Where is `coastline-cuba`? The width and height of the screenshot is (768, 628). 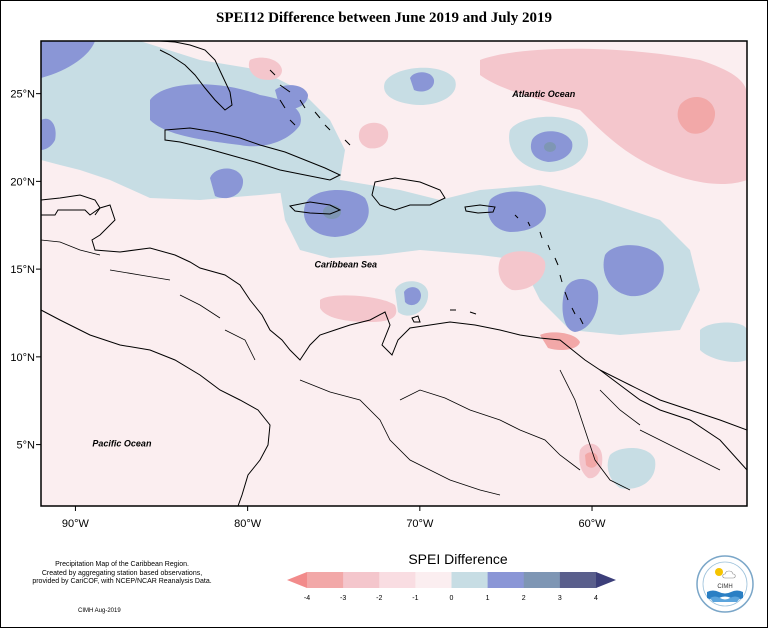
coastline-cuba is located at coordinates (253, 154).